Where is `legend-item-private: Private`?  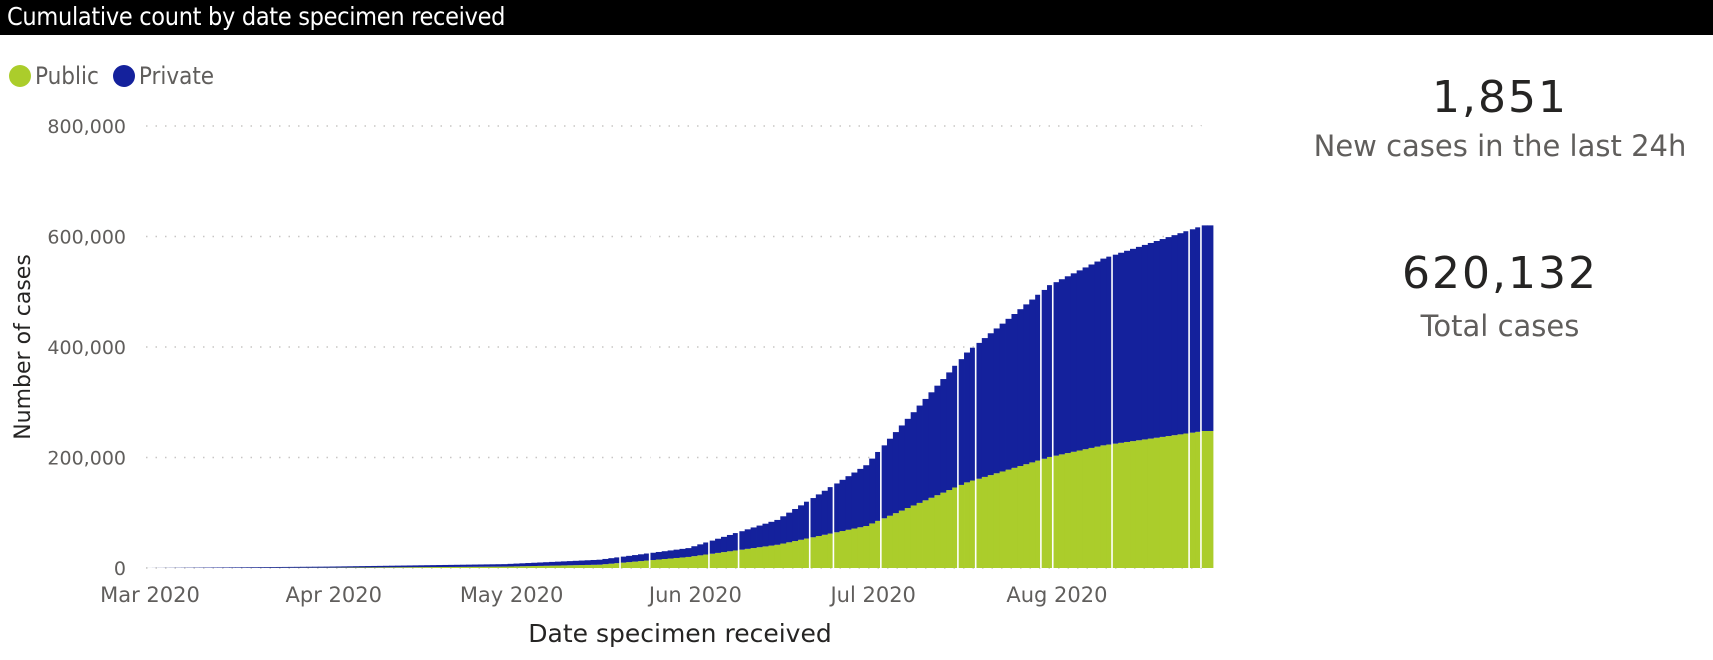
legend-item-private: Private is located at coordinates (163, 76).